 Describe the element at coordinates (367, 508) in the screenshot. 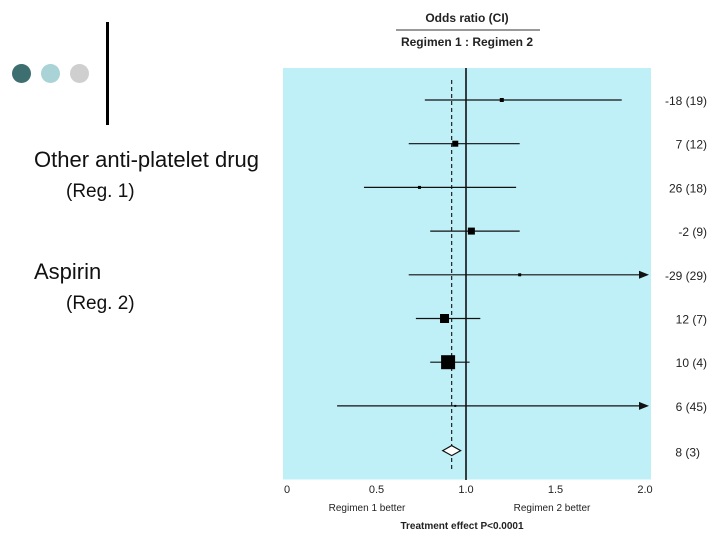

I see `x-label-left: Regimen 1 better` at that location.